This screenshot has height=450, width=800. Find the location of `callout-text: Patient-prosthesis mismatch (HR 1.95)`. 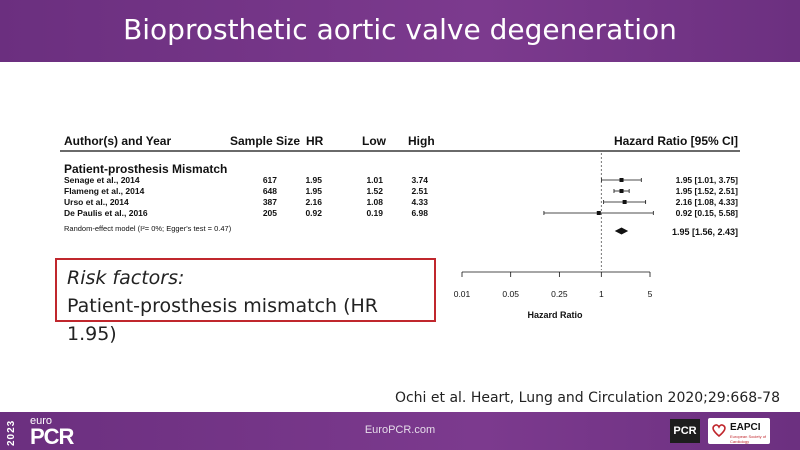

callout-text: Patient-prosthesis mismatch (HR 1.95) is located at coordinates (223, 320).